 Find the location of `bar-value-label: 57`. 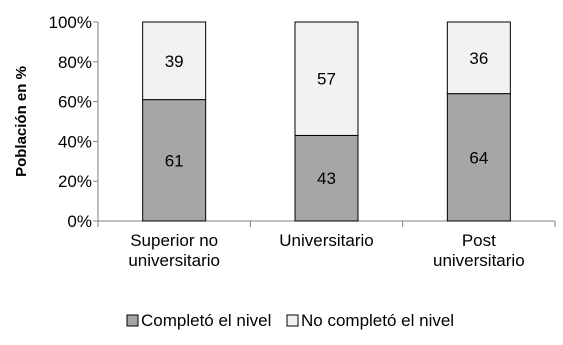

bar-value-label: 57 is located at coordinates (326, 79).